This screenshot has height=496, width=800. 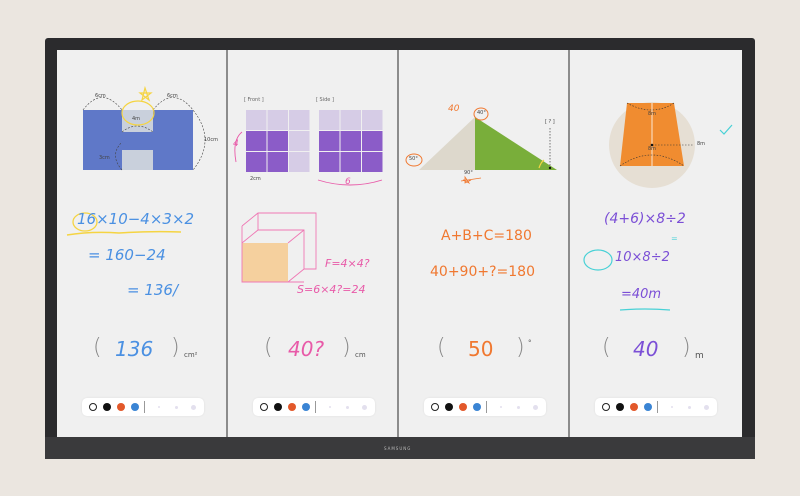 I want to click on work-line-2: 10×8÷2, so click(x=642, y=257).